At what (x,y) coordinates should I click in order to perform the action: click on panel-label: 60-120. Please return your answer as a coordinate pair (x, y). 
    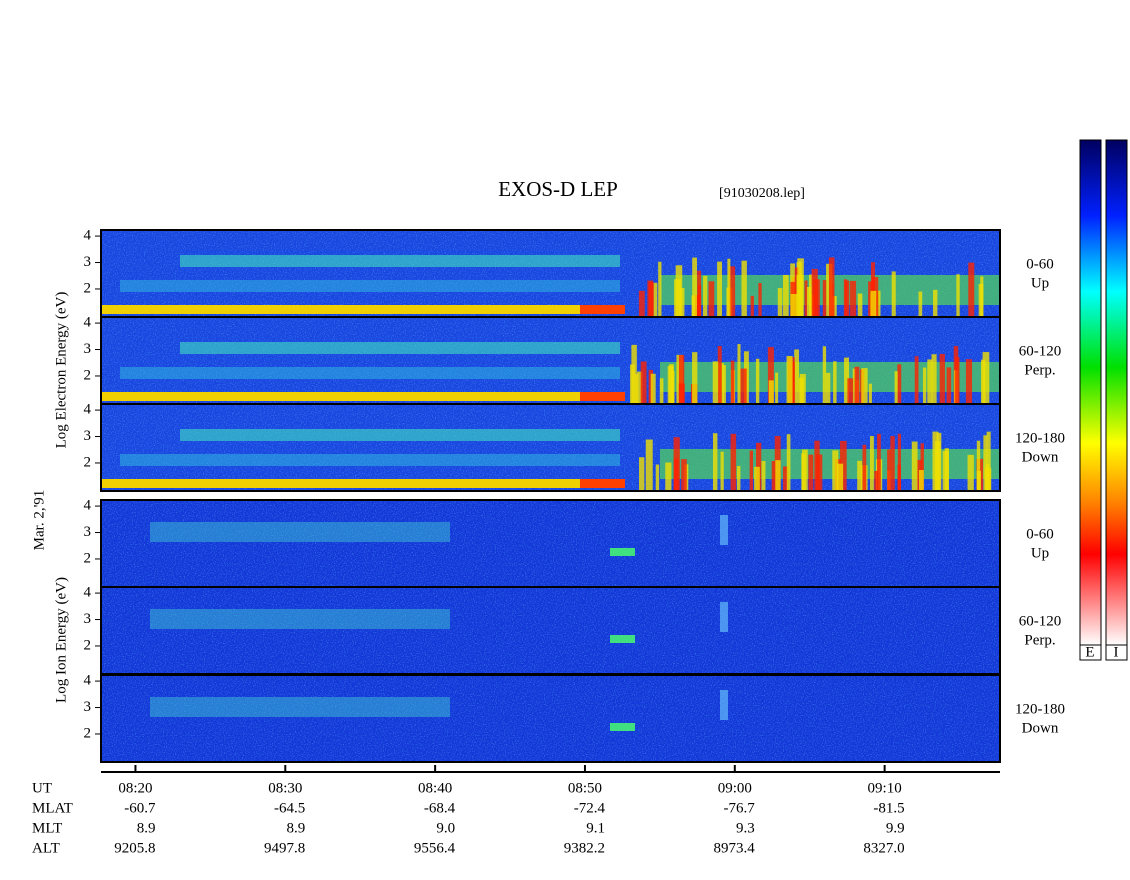
    Looking at the image, I should click on (1040, 621).